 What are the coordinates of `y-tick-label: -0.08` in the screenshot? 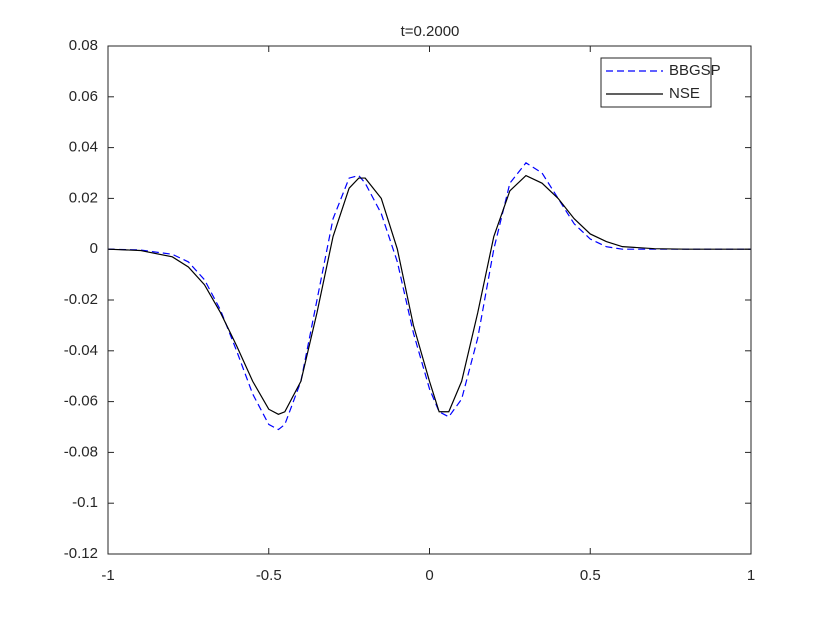 It's located at (81, 451).